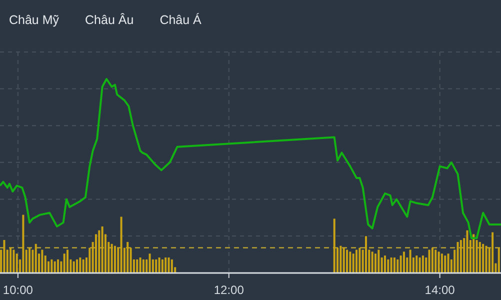 The image size is (501, 300). Describe the element at coordinates (440, 290) in the screenshot. I see `x-tick-label: 14:00` at that location.